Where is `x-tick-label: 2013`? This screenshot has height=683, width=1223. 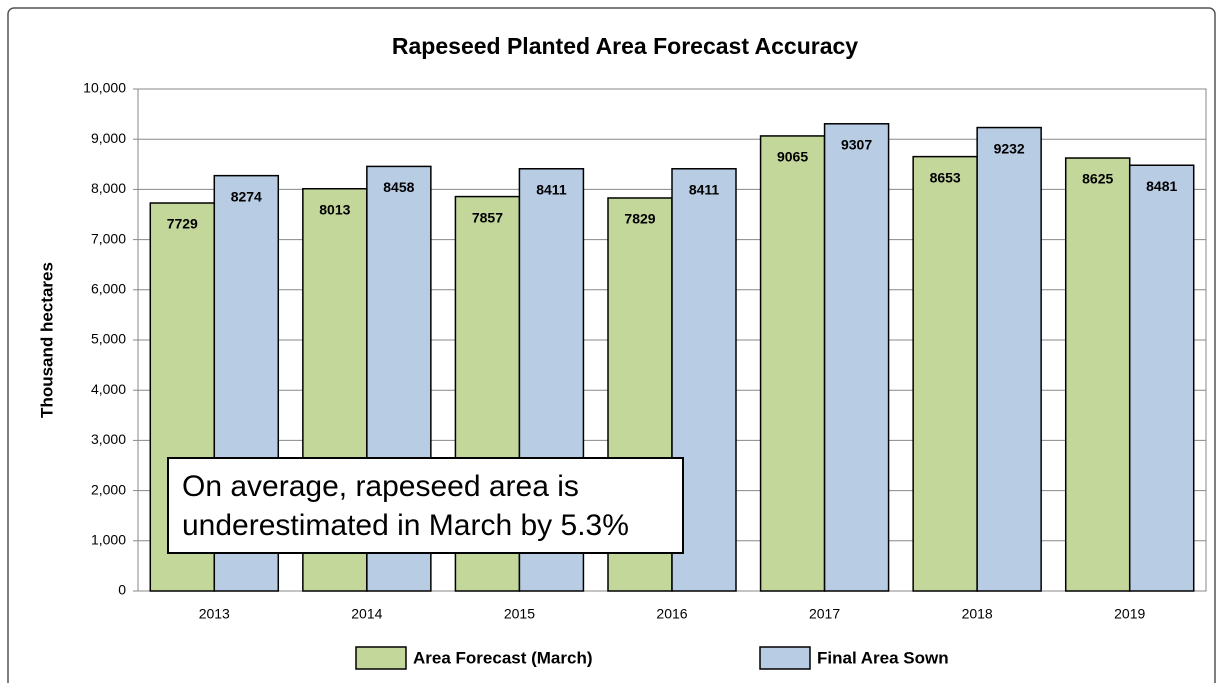
x-tick-label: 2013 is located at coordinates (214, 614).